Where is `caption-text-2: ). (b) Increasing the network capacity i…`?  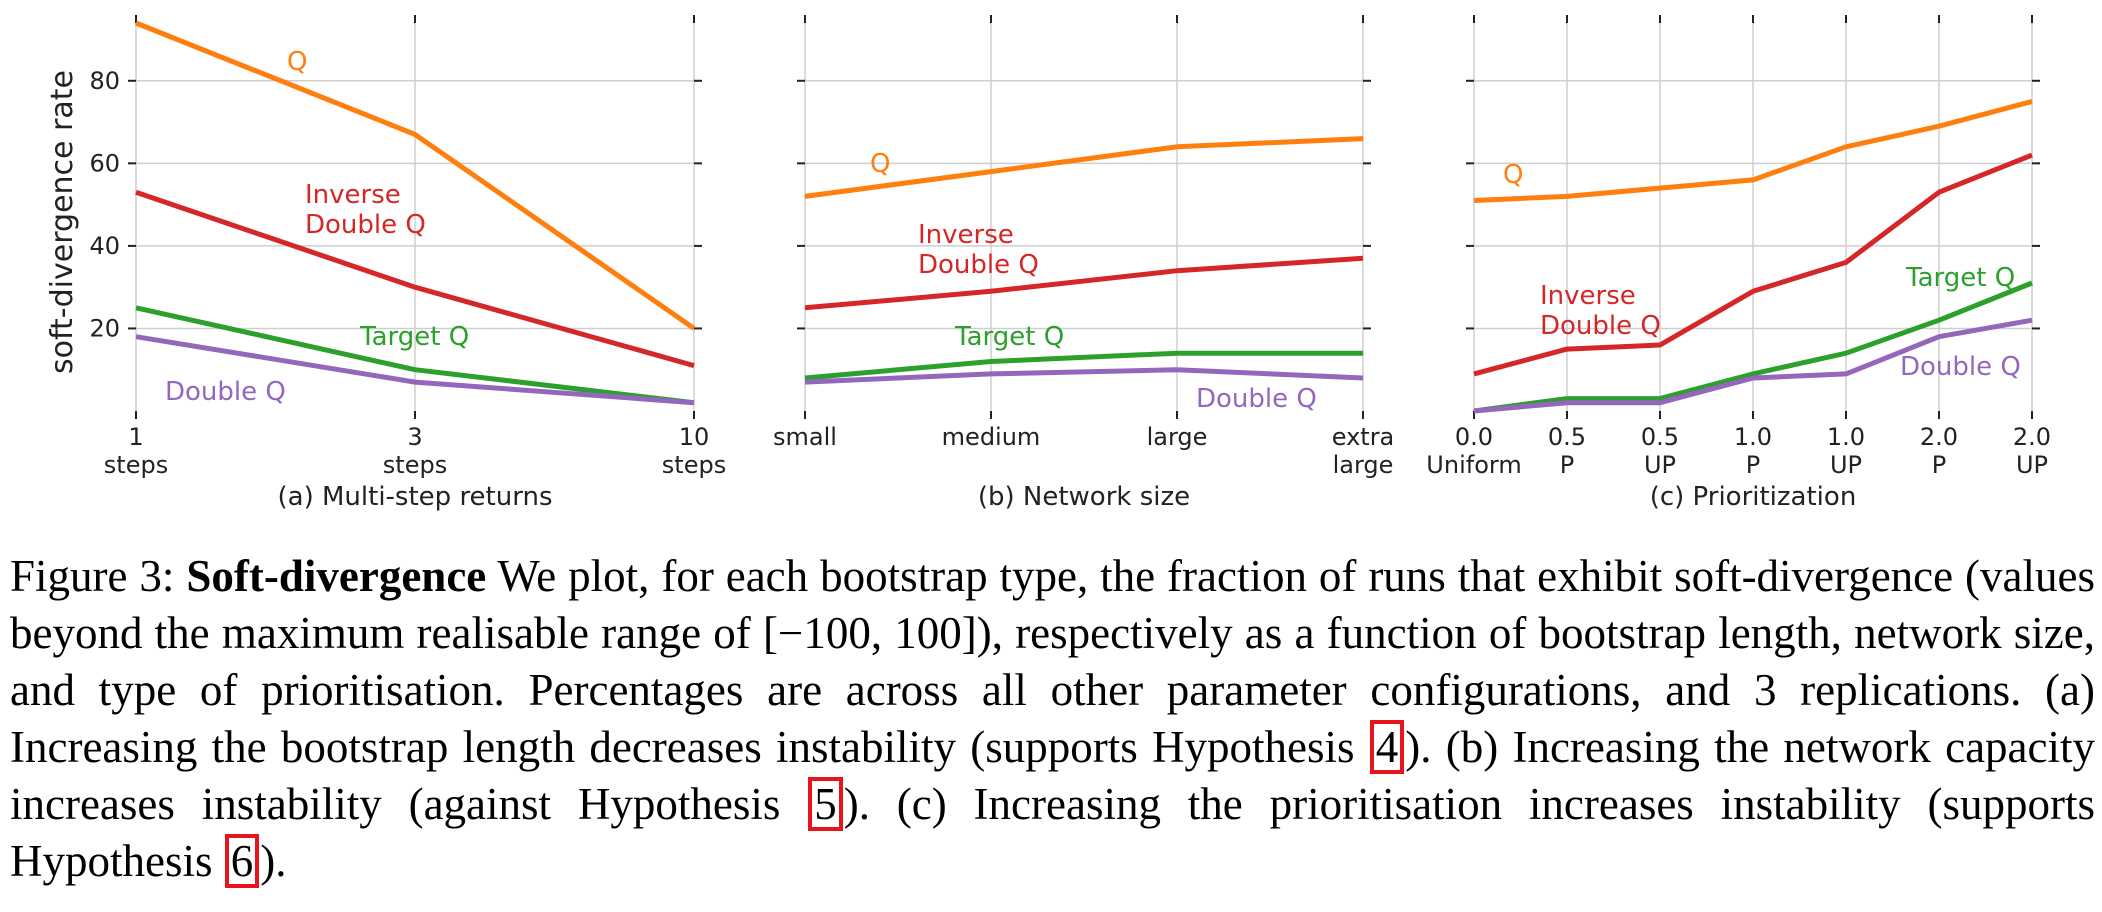 caption-text-2: ). (b) Increasing the network capacity i… is located at coordinates (1052, 775).